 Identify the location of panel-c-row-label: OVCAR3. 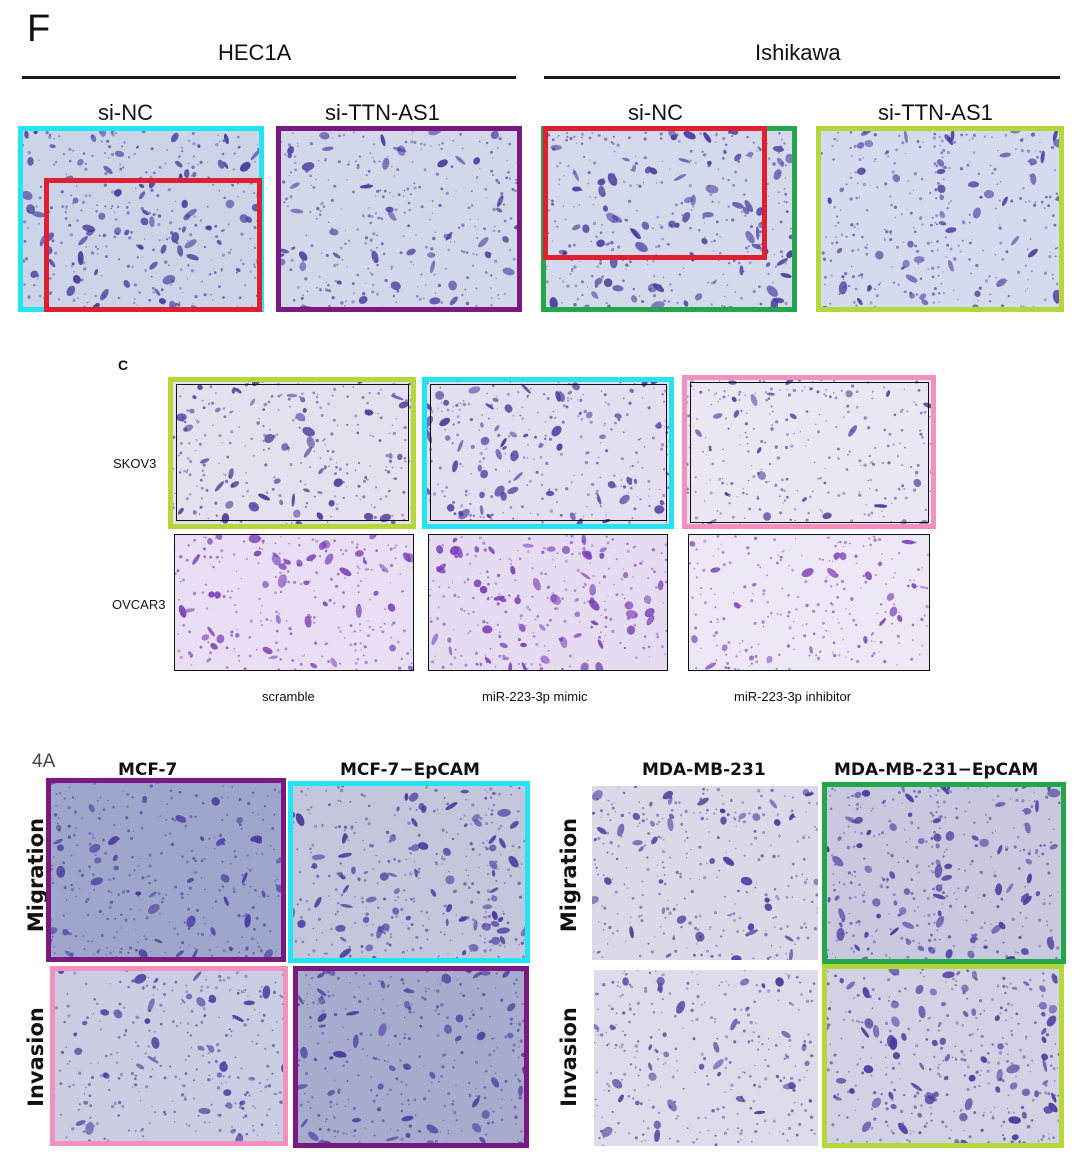
(139, 604).